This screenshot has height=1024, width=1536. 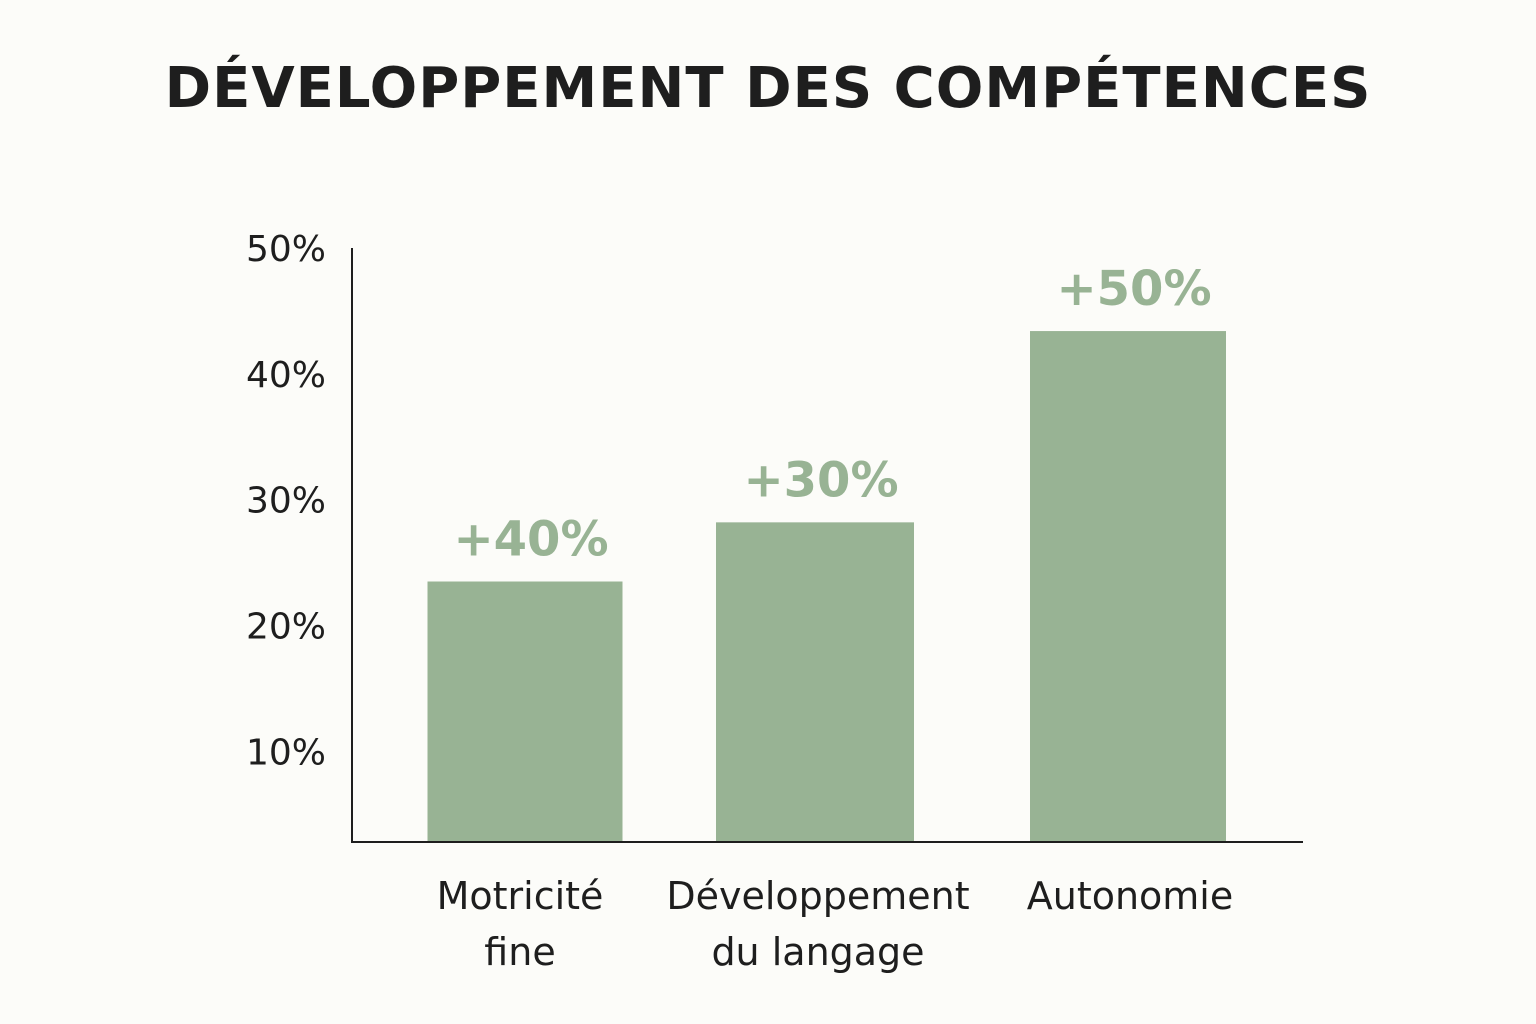 I want to click on y-tick-label: 30%, so click(x=286, y=501).